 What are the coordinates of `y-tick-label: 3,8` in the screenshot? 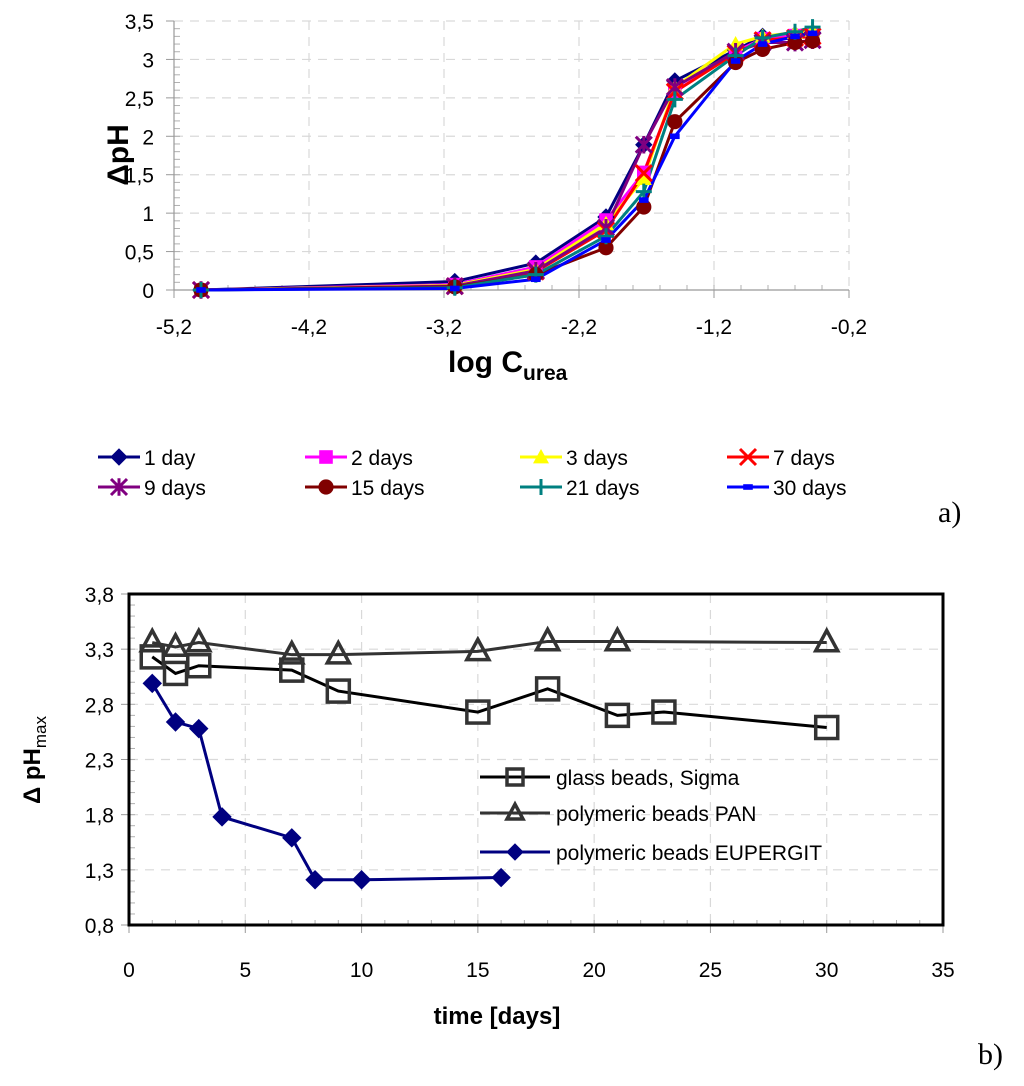 It's located at (99, 595).